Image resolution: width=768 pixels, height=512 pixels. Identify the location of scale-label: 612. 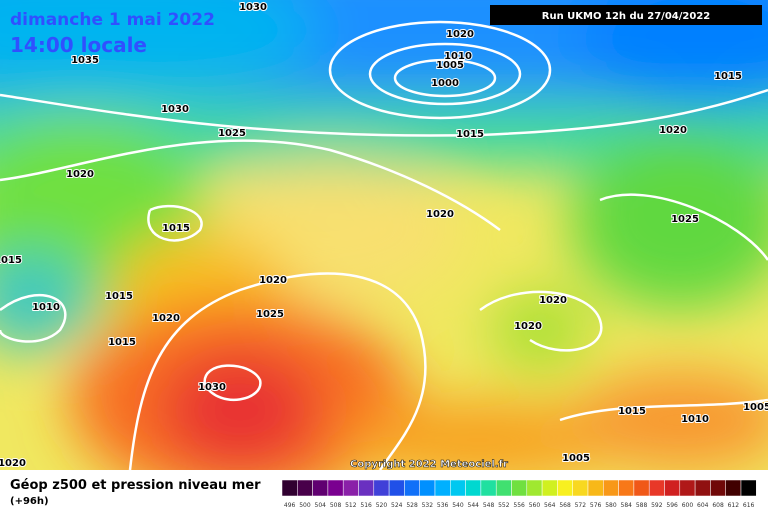
(734, 505).